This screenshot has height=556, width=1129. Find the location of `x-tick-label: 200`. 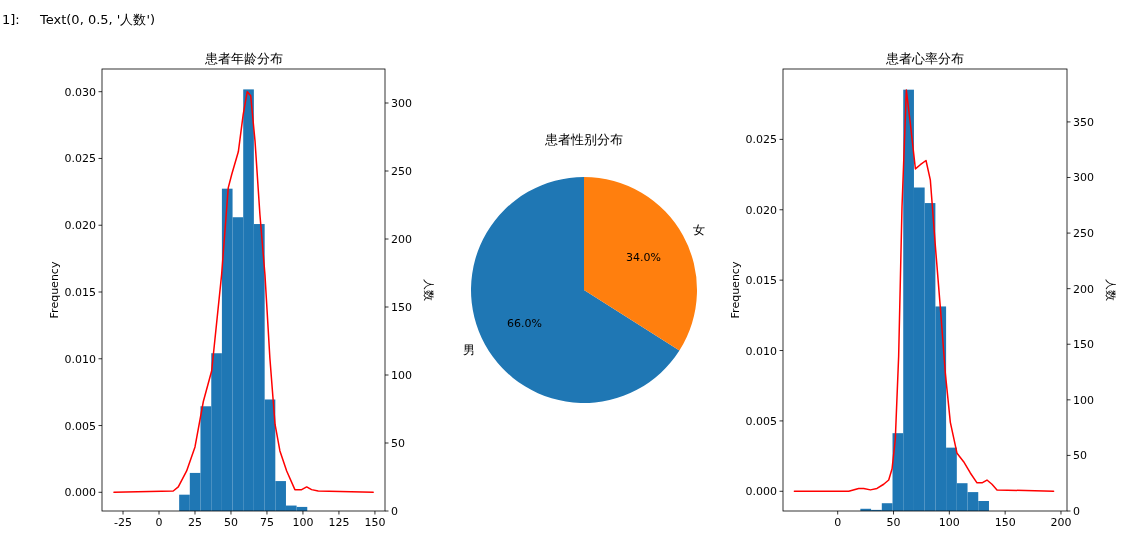

x-tick-label: 200 is located at coordinates (1061, 522).